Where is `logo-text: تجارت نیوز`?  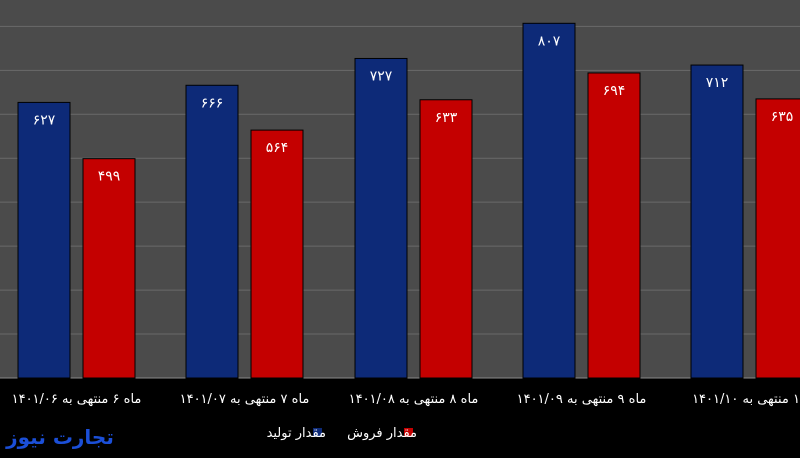
logo-text: تجارت نیوز is located at coordinates (59, 437).